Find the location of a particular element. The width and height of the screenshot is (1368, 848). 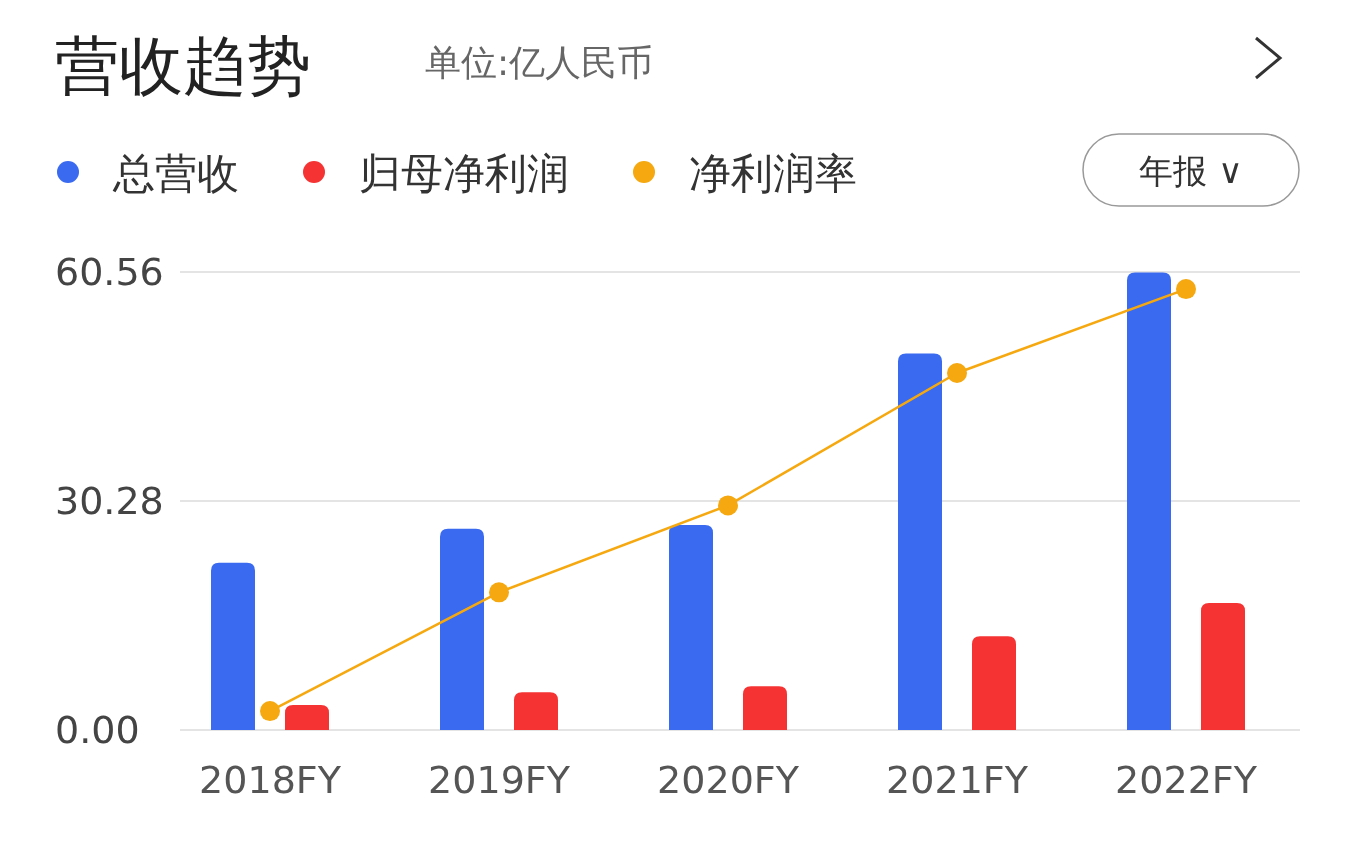

legend-label: 净利润率 is located at coordinates (773, 173).